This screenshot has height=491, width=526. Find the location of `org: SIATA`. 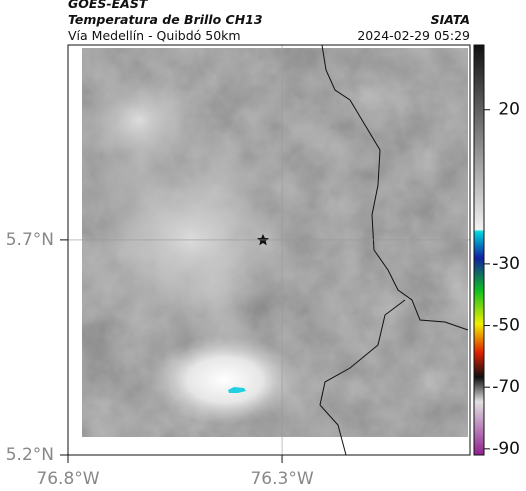

org: SIATA is located at coordinates (450, 19).